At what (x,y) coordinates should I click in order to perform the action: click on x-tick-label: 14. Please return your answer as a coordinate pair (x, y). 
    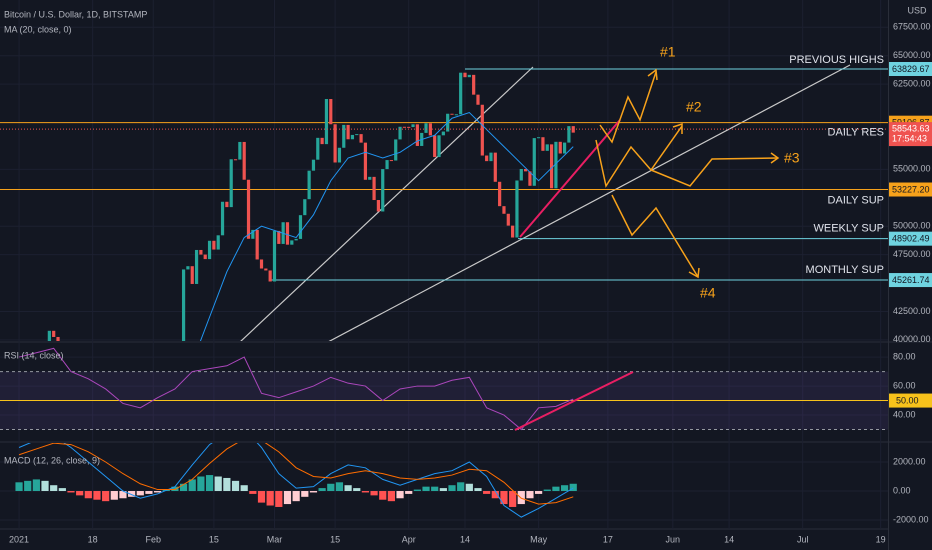
    Looking at the image, I should click on (729, 539).